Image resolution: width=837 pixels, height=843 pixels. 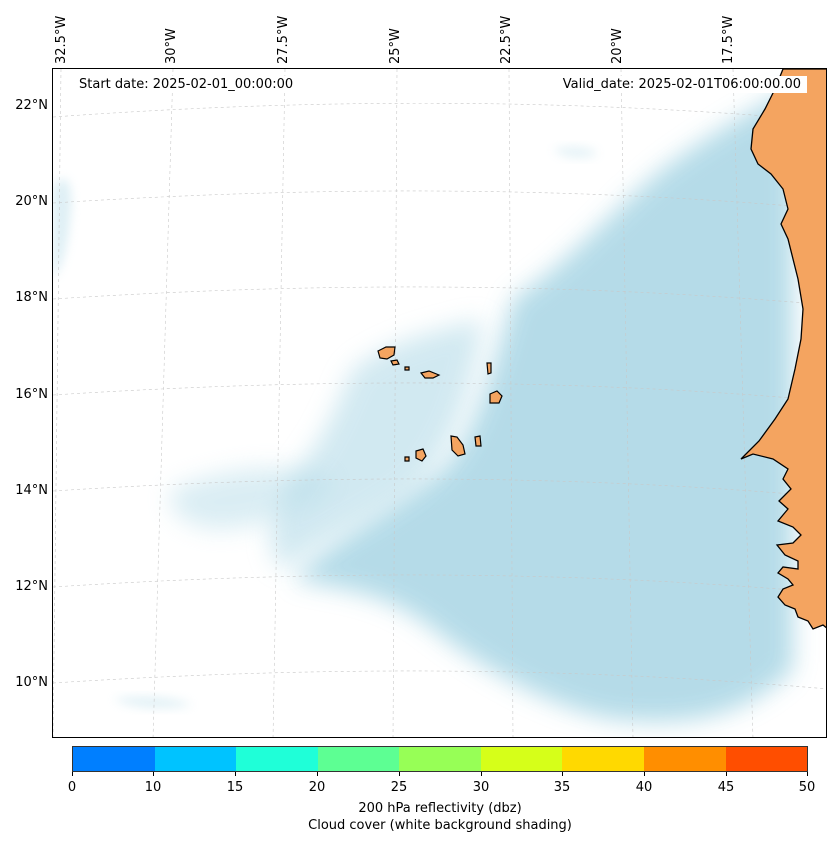 What do you see at coordinates (31, 297) in the screenshot?
I see `lat-label: 18°N` at bounding box center [31, 297].